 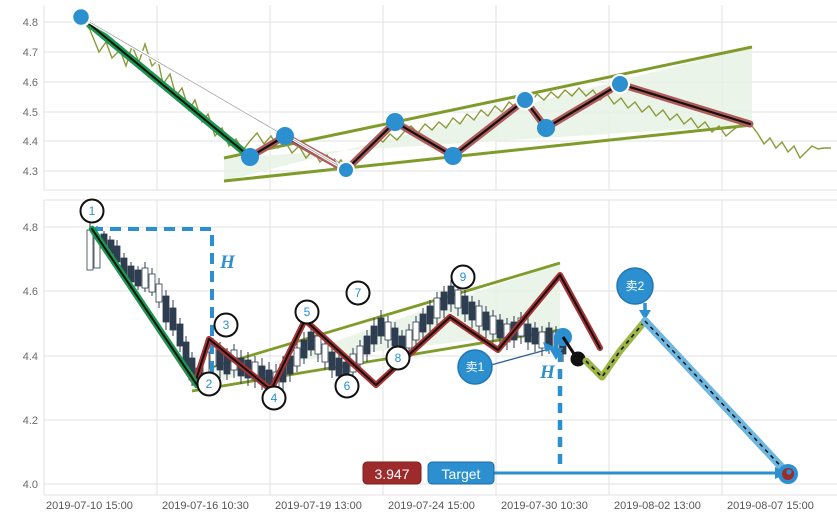 I want to click on wave-marker-label: 1, so click(x=92, y=211).